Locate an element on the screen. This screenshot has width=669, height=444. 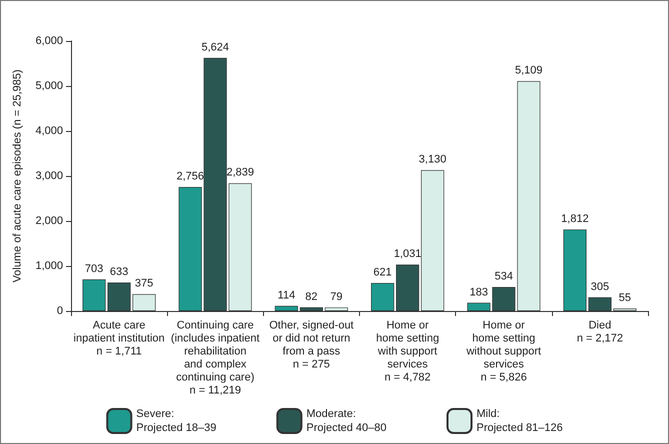
x-tick-label: Home or home setting with support services n = 4,782 is located at coordinates (408, 352).